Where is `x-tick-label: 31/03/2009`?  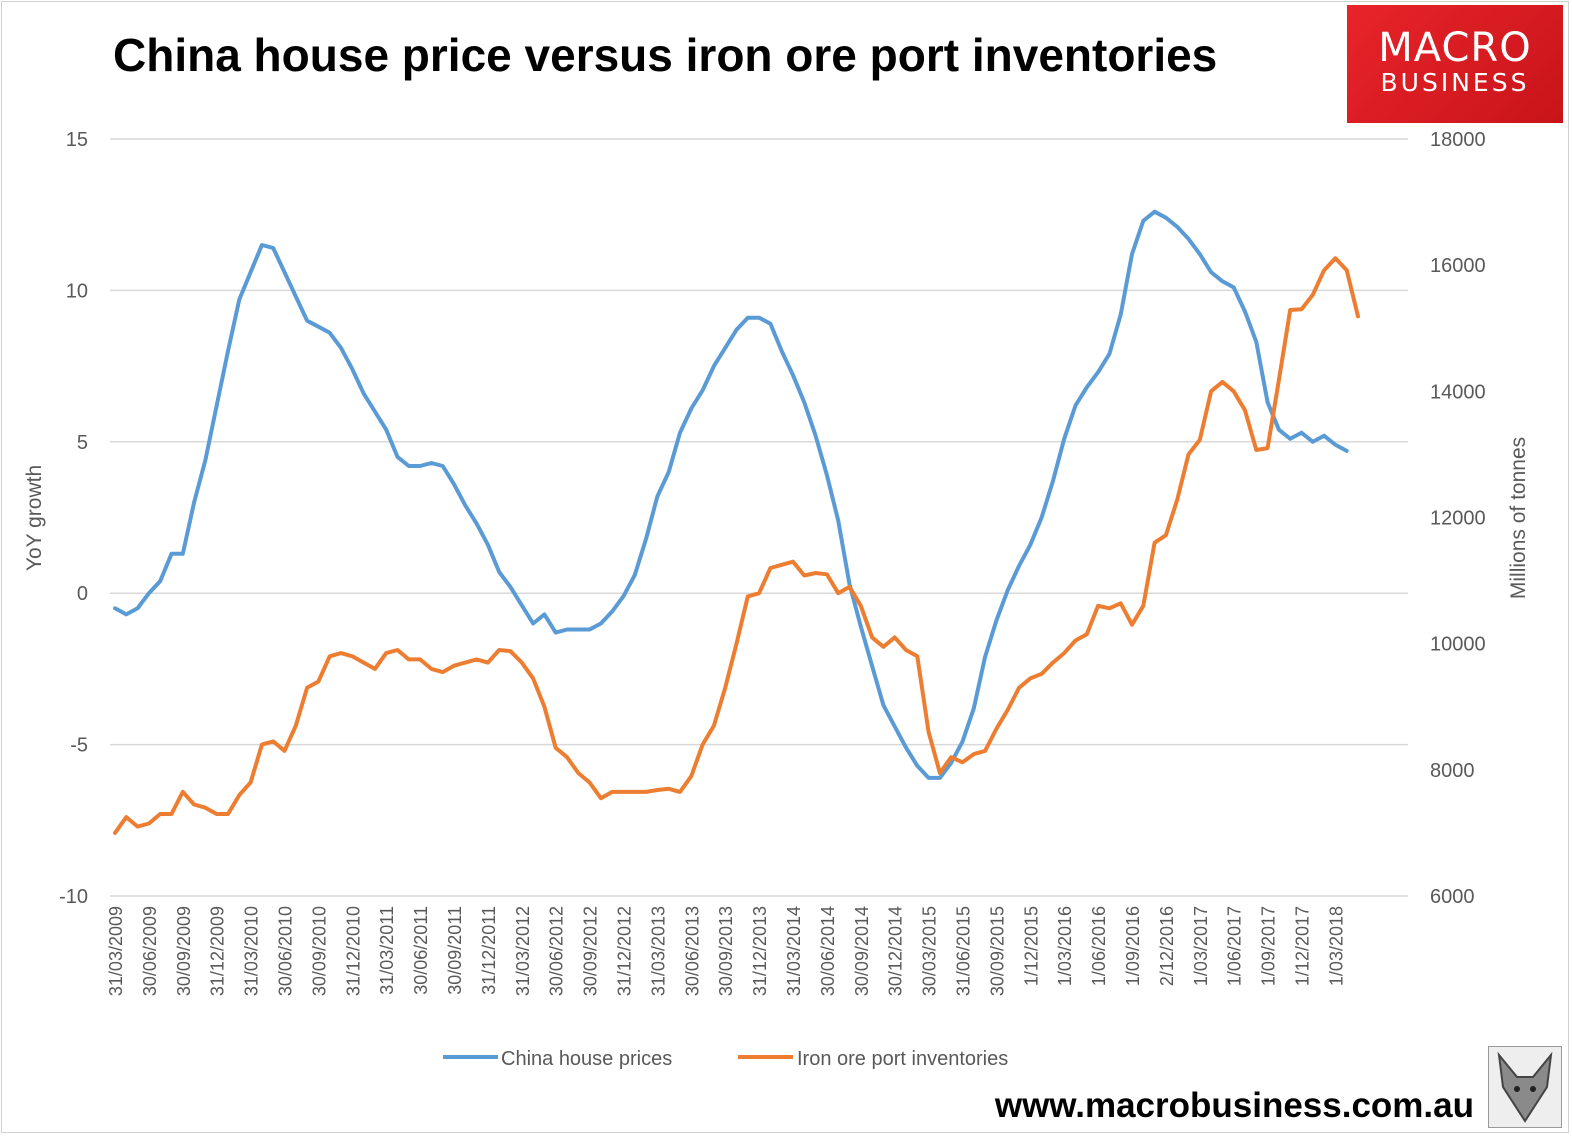
x-tick-label: 31/03/2009 is located at coordinates (116, 951).